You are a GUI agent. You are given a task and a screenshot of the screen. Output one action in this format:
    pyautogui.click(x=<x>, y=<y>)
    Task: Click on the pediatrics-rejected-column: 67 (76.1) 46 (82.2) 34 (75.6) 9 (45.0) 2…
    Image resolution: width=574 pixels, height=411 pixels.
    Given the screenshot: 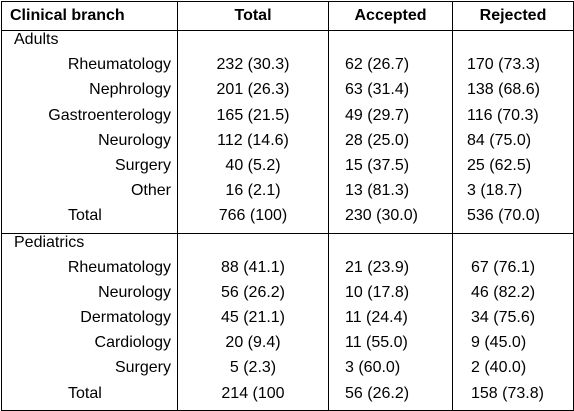 What is the action you would take?
    pyautogui.click(x=513, y=321)
    